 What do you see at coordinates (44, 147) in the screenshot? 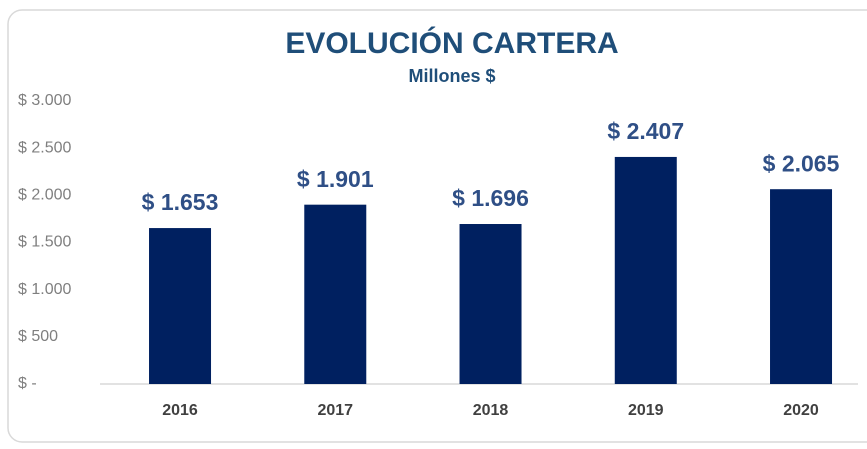
I see `y-tick-label: $ 2.500` at bounding box center [44, 147].